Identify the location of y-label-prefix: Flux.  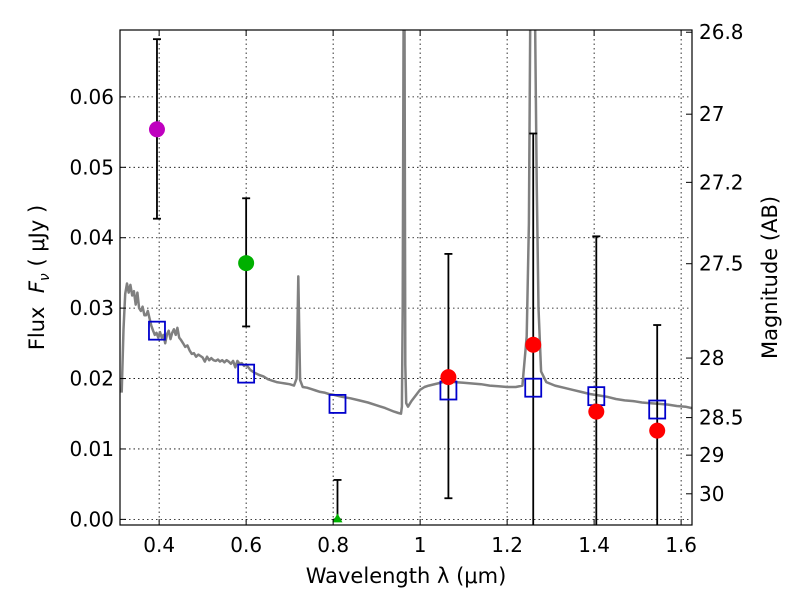
(37, 321).